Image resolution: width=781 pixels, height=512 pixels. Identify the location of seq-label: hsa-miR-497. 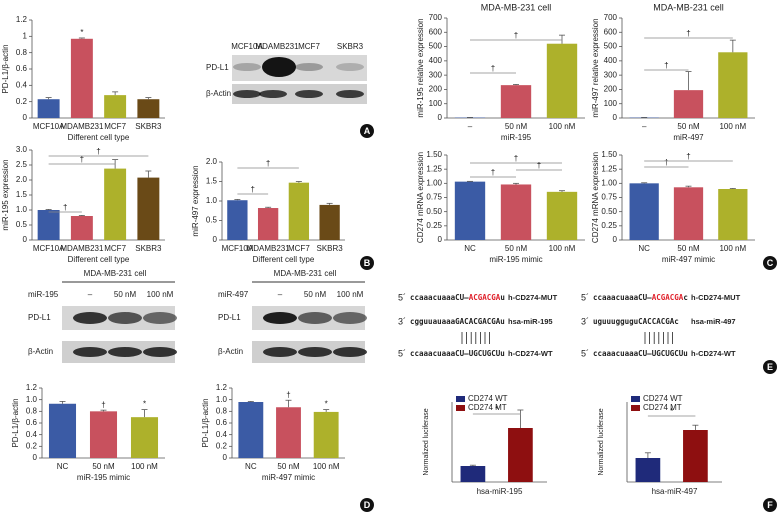
(713, 321).